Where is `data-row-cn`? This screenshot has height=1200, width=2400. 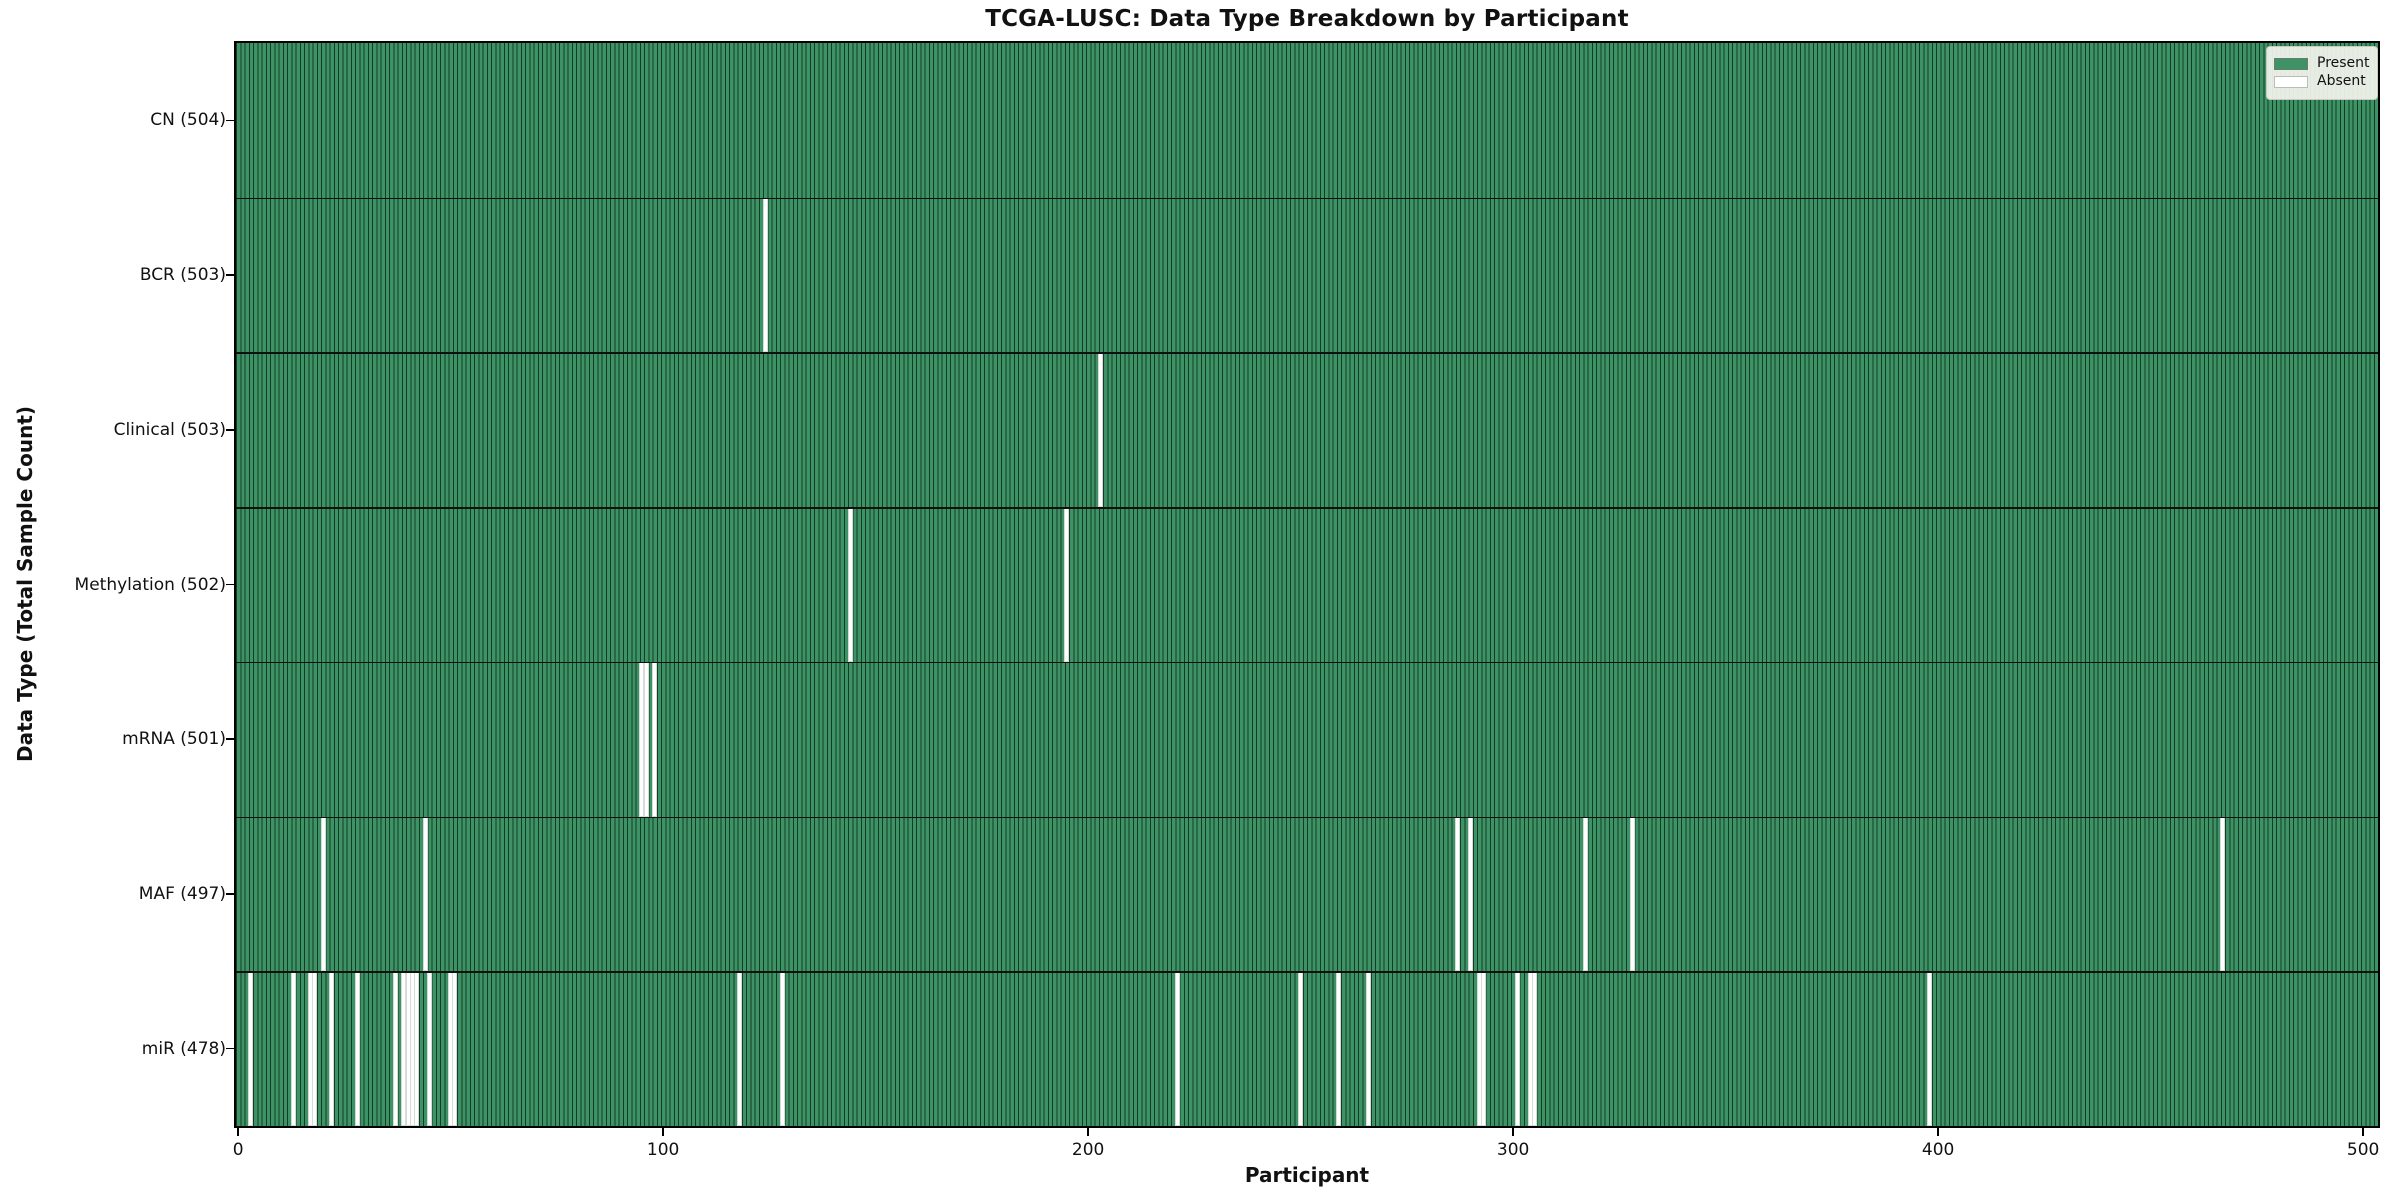
data-row-cn is located at coordinates (1307, 120).